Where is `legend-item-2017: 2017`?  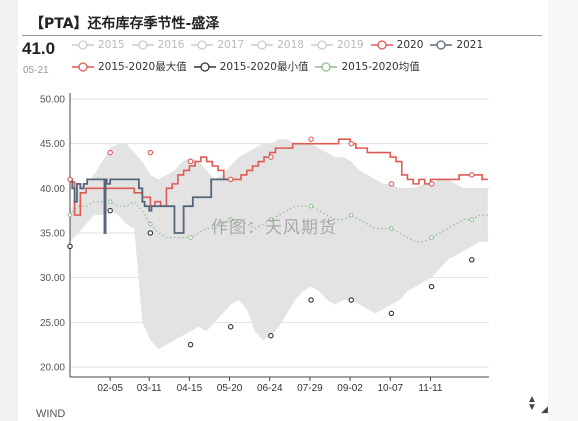
legend-item-2017: 2017 is located at coordinates (217, 45).